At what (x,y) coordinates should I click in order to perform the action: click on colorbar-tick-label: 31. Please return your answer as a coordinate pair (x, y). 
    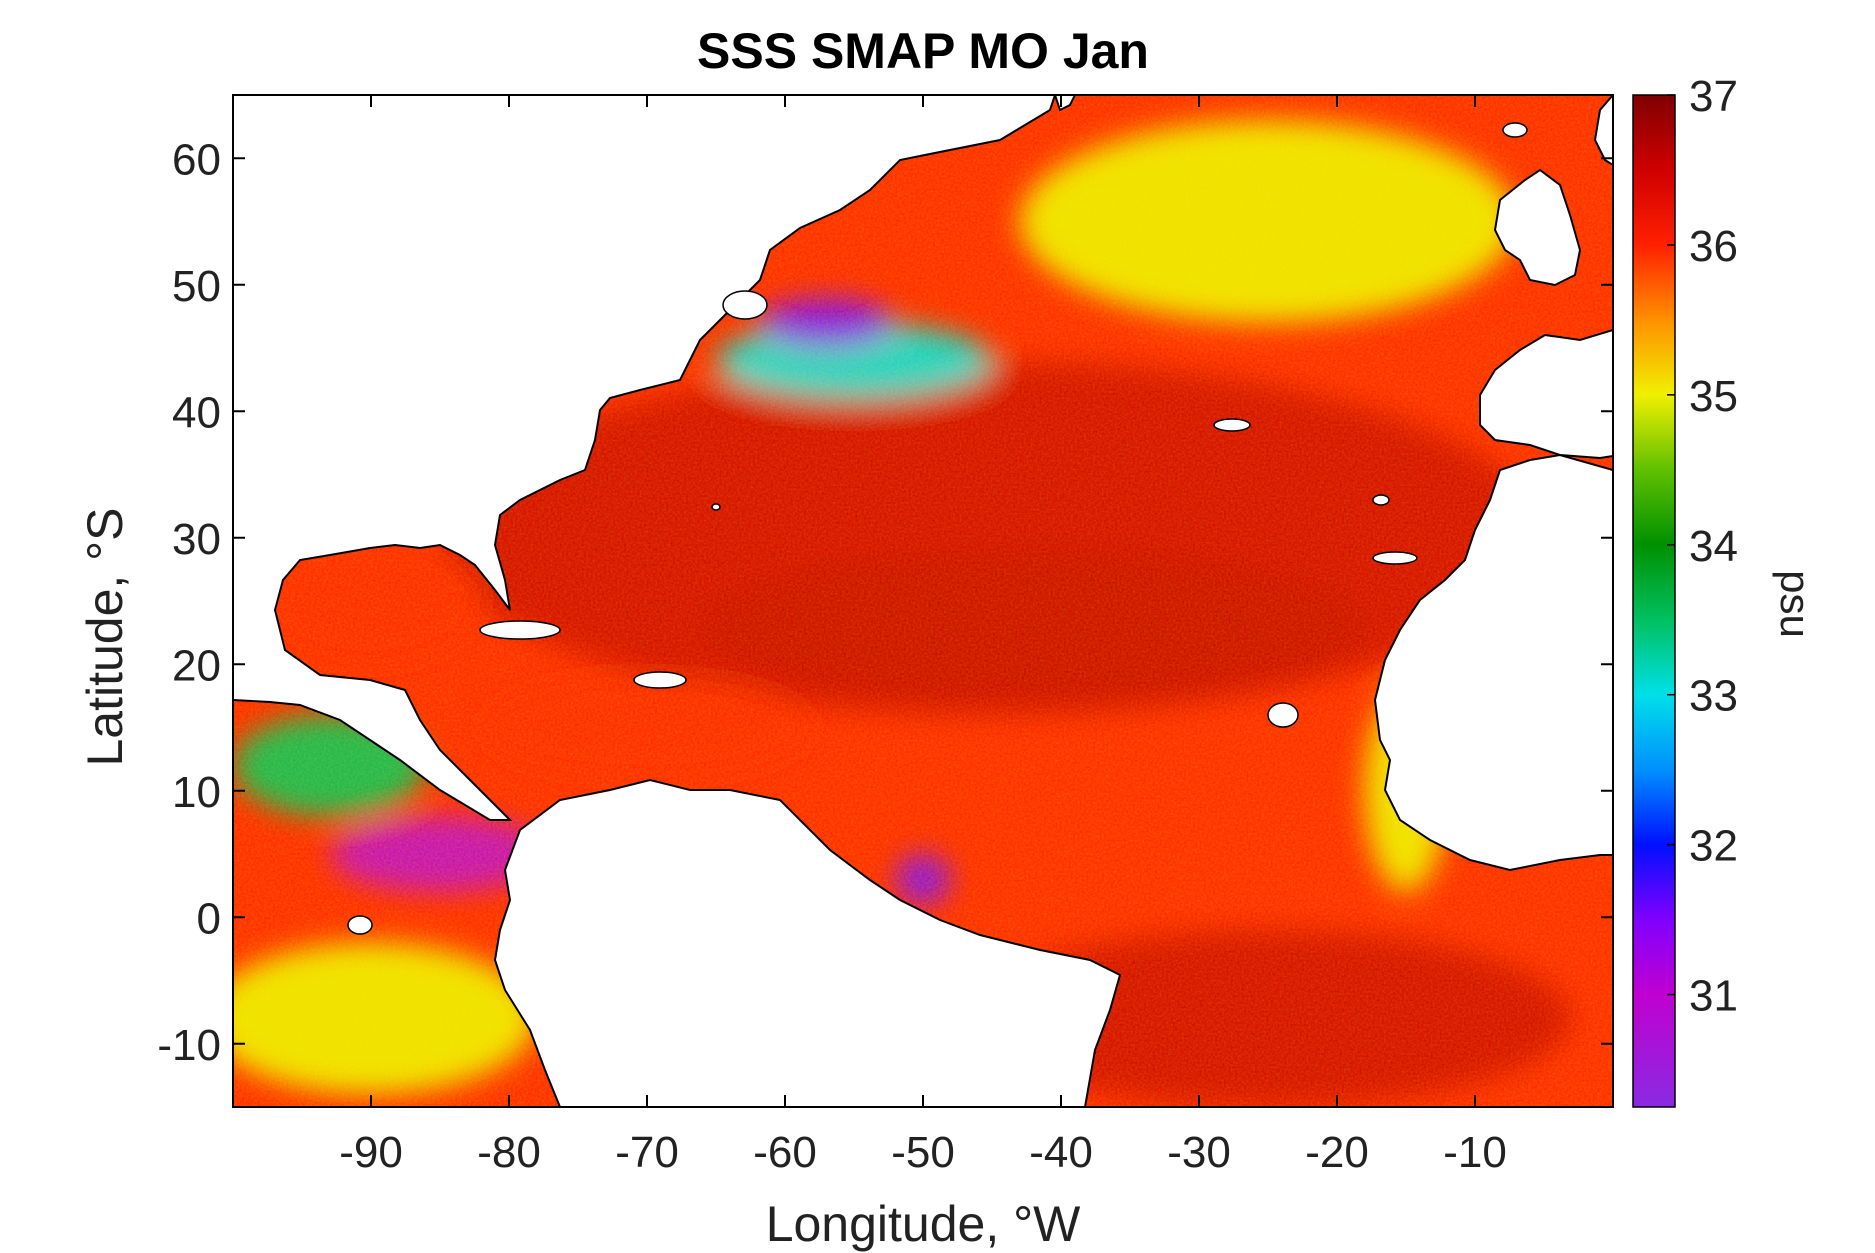
    Looking at the image, I should click on (1713, 996).